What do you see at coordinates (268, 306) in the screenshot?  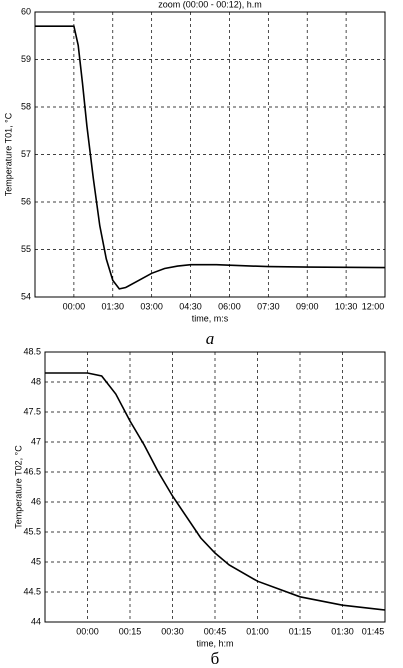 I see `x-tick-label: 07:30` at bounding box center [268, 306].